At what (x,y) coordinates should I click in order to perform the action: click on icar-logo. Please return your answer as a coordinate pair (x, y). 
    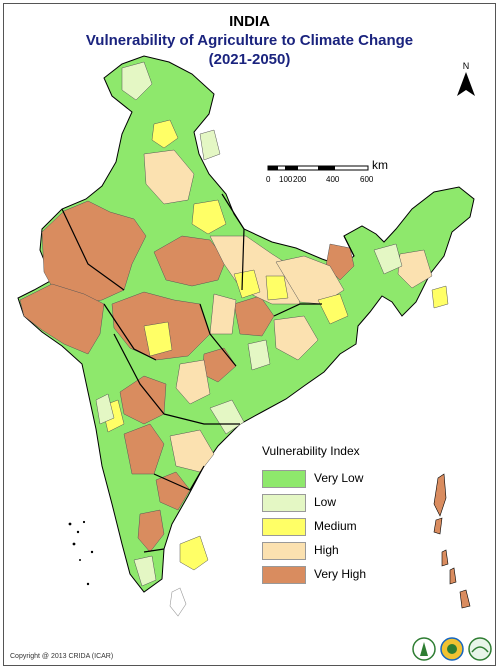
    Looking at the image, I should click on (452, 649).